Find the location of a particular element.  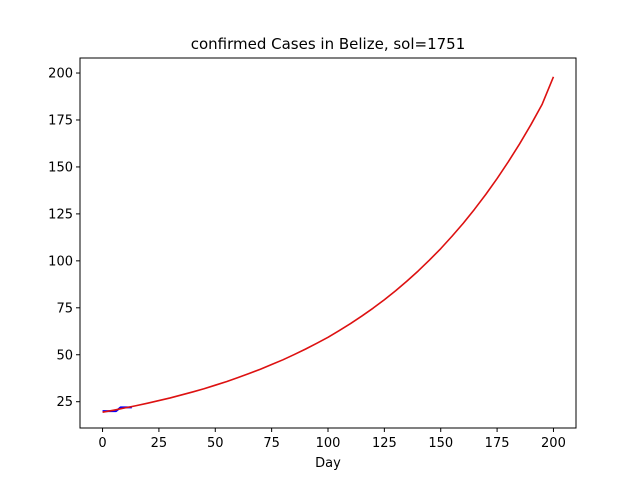

x-tick-label: 0 is located at coordinates (102, 443).